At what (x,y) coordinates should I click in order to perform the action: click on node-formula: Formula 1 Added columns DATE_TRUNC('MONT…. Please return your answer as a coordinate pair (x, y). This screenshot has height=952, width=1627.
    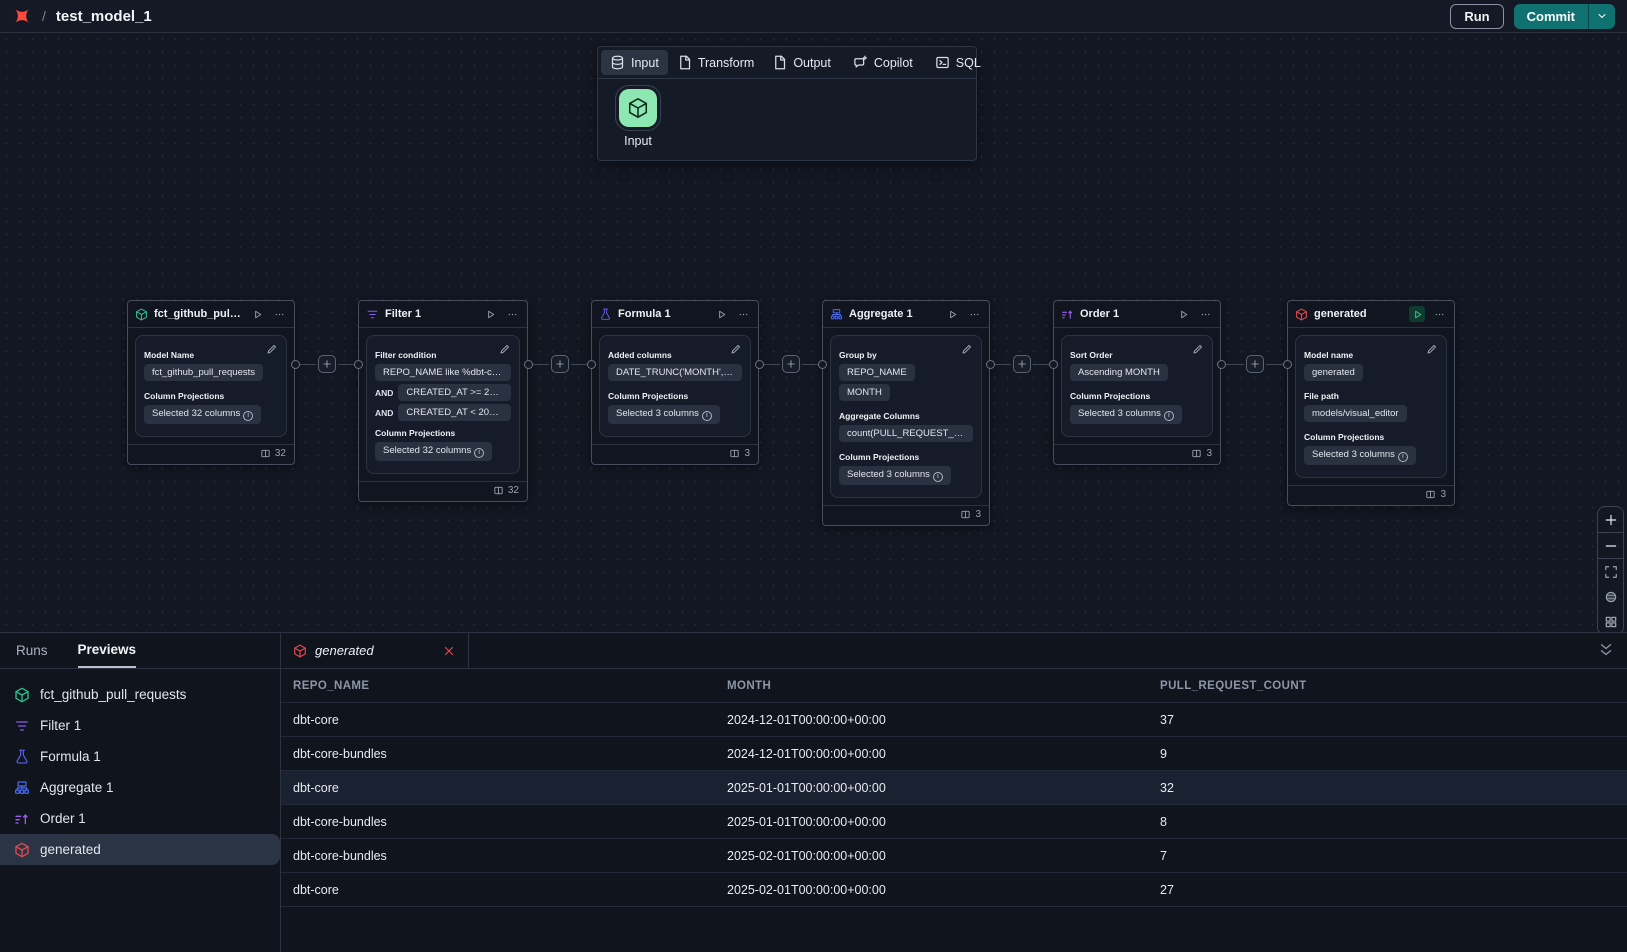
    Looking at the image, I should click on (675, 382).